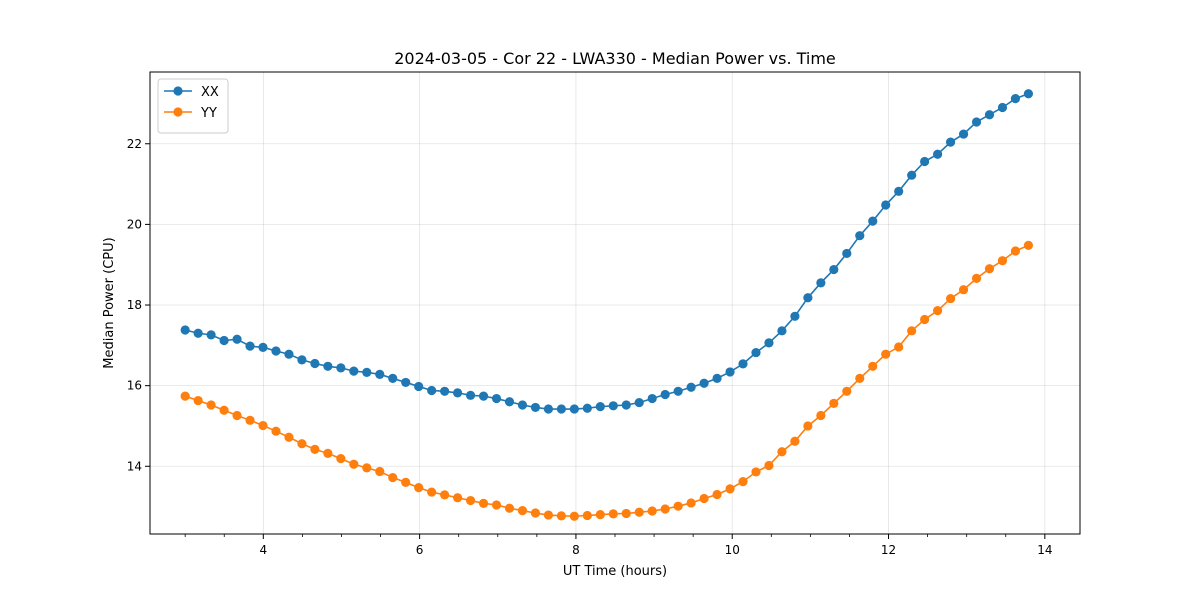 The image size is (1200, 600). Describe the element at coordinates (178, 91) in the screenshot. I see `legend-marker-xx` at that location.